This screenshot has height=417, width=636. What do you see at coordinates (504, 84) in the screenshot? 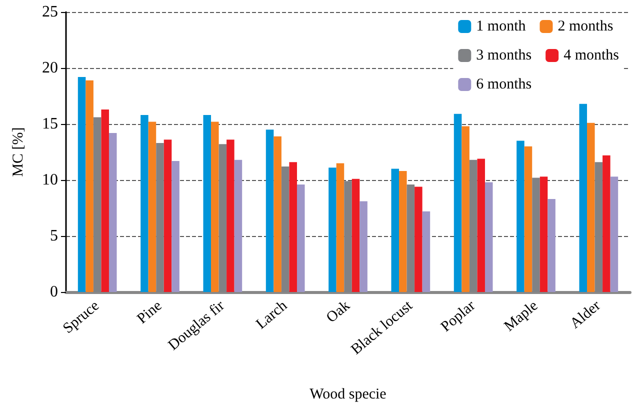
I see `legend-label: 6 months` at bounding box center [504, 84].